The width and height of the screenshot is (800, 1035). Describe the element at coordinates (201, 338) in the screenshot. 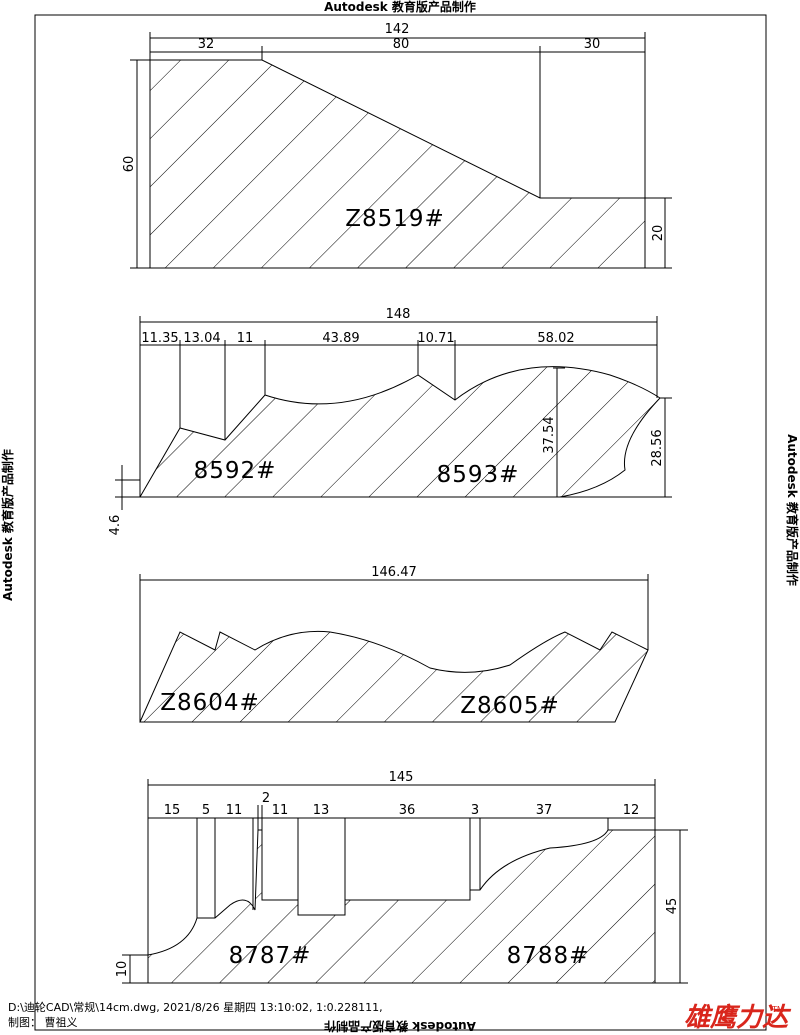

I see `dim: 13.04` at that location.